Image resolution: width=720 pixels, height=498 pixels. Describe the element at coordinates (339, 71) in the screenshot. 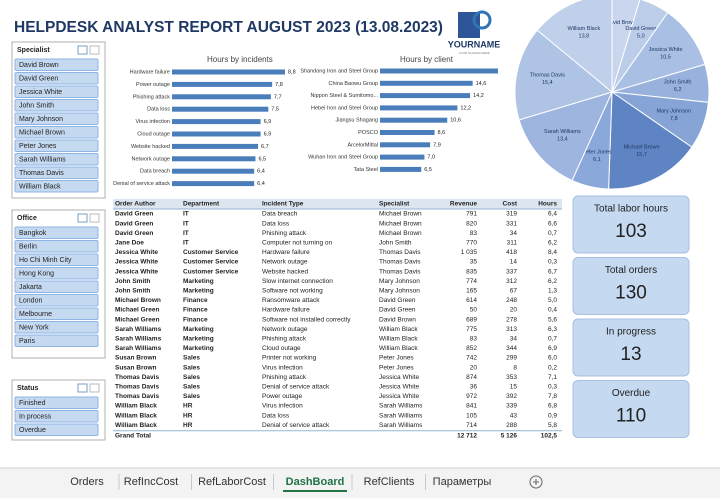

I see `bar-category-label: Shandong Iron and Steel Group` at that location.